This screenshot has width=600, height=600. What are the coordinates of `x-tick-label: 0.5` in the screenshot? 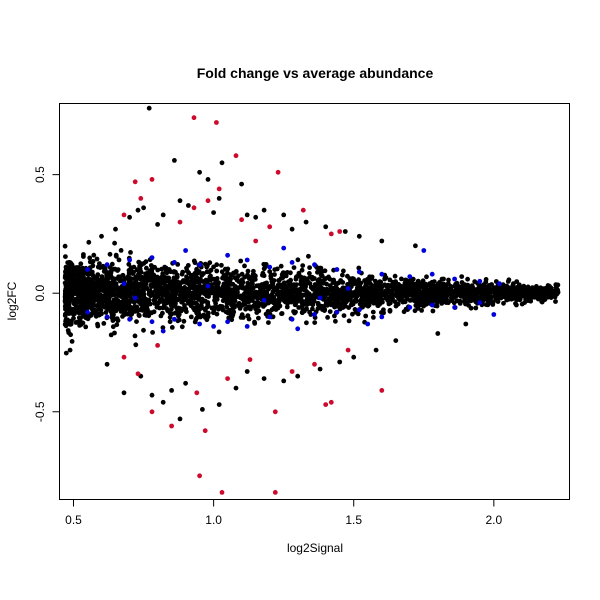 It's located at (73, 520).